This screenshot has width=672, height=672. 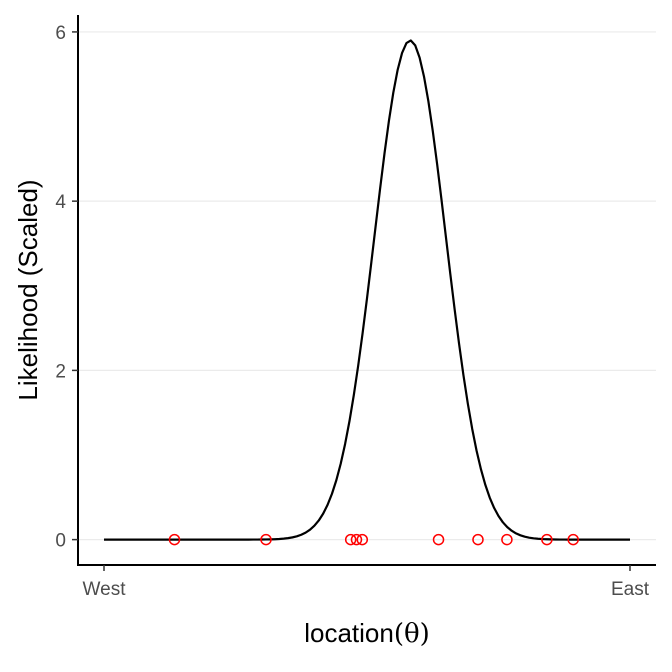 What do you see at coordinates (60, 33) in the screenshot?
I see `y-tick-label-6: 6` at bounding box center [60, 33].